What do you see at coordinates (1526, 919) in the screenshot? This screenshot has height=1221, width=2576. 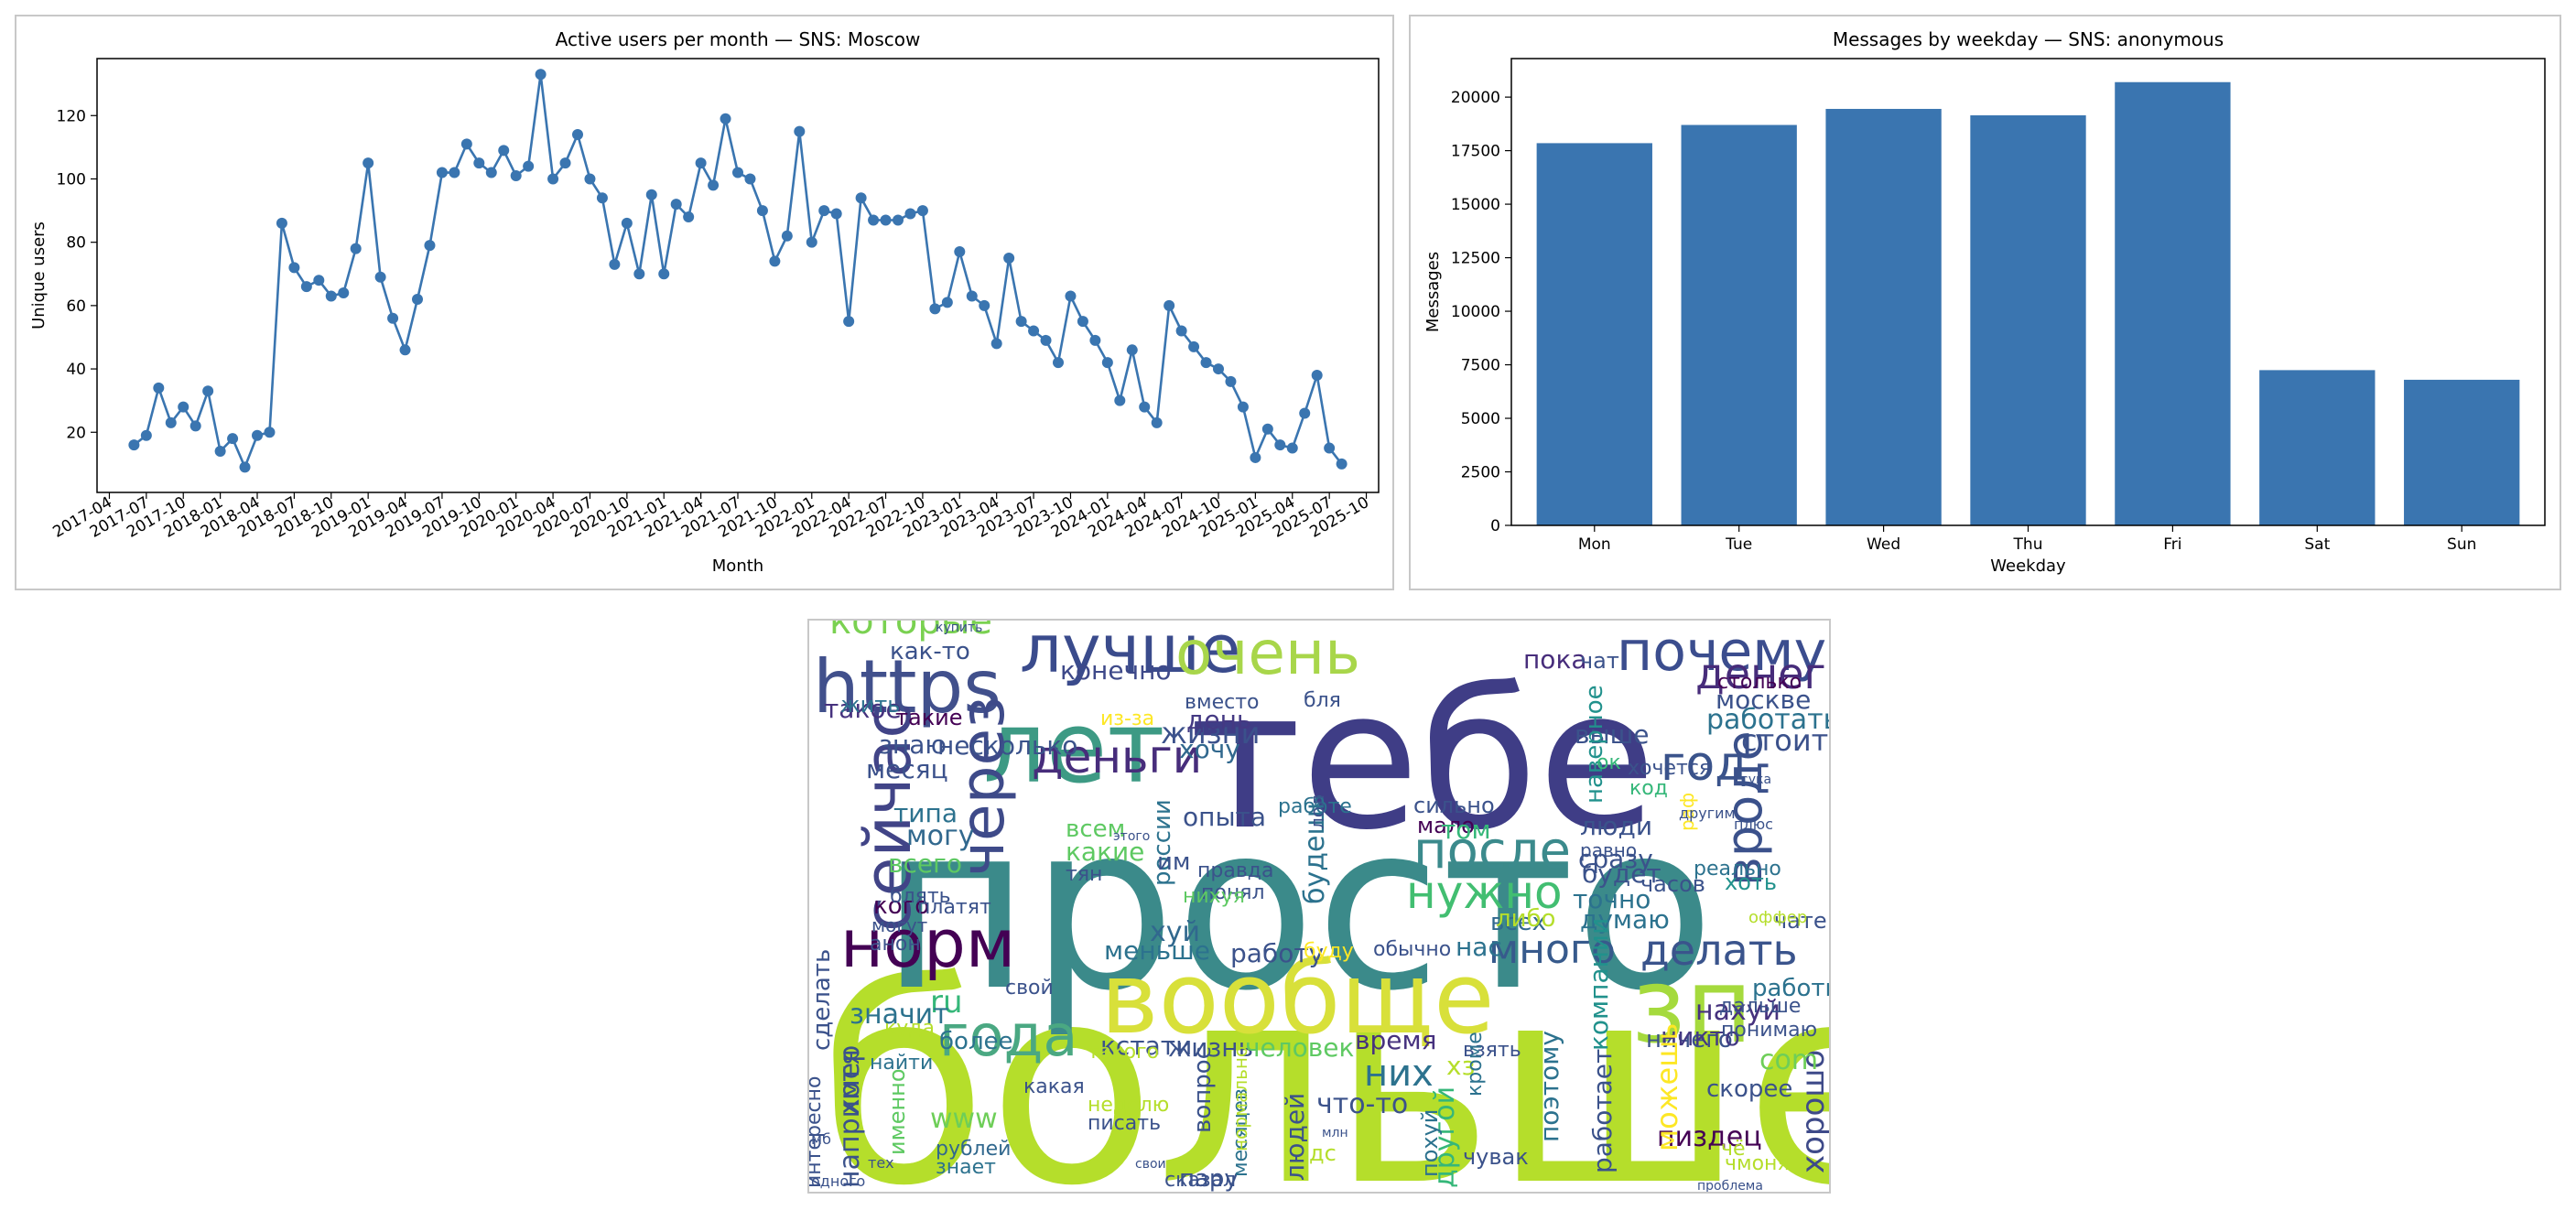 I see `word-cloud-word: либо` at bounding box center [1526, 919].